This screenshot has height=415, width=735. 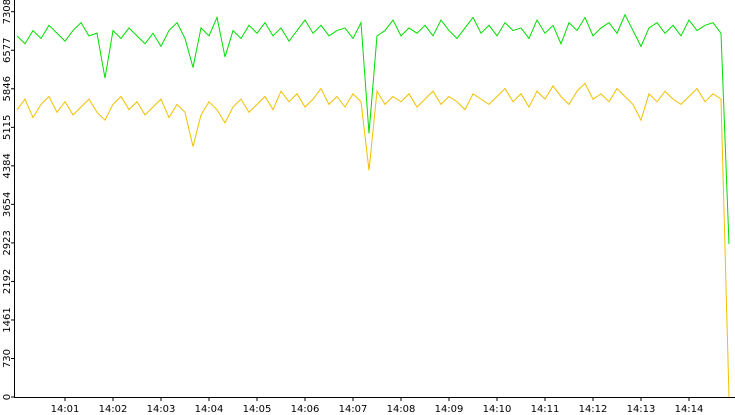 What do you see at coordinates (7, 319) in the screenshot?
I see `y-tick-label: 1461` at bounding box center [7, 319].